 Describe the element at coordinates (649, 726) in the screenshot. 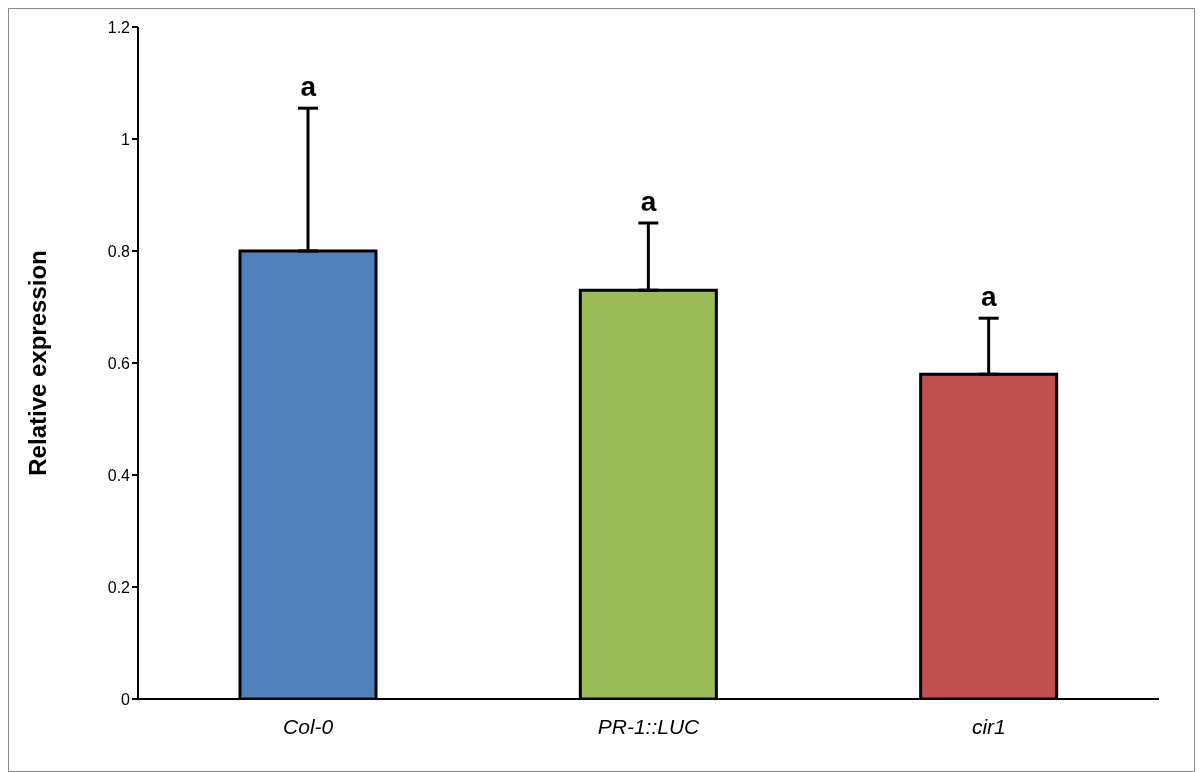

I see `x-tick-label: PR-1::LUC` at that location.